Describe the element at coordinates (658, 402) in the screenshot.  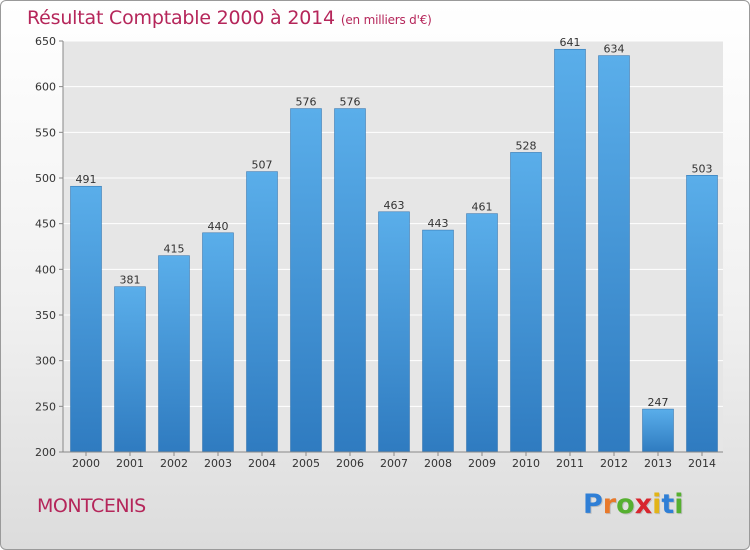
I see `data-label-2013: 247` at that location.